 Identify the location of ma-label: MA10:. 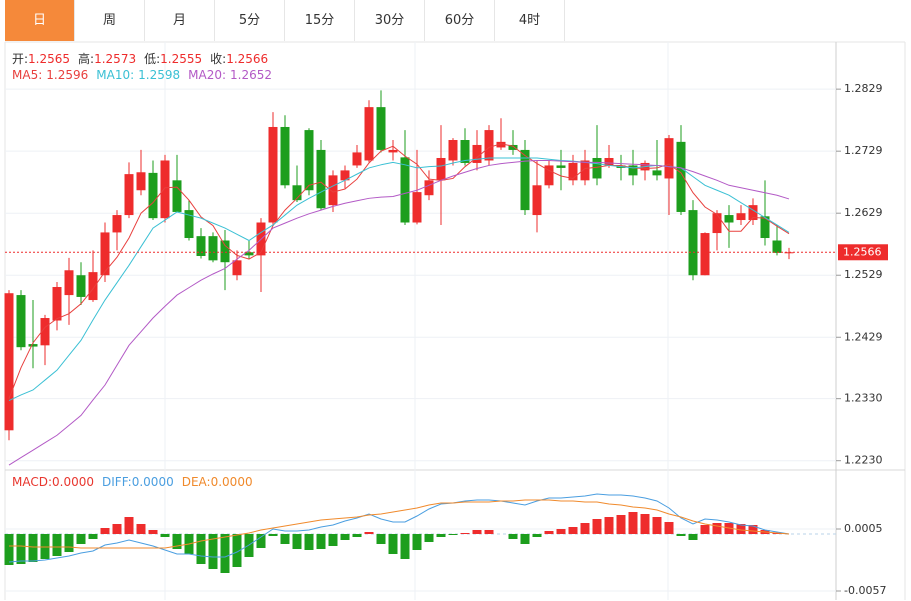
(115, 75).